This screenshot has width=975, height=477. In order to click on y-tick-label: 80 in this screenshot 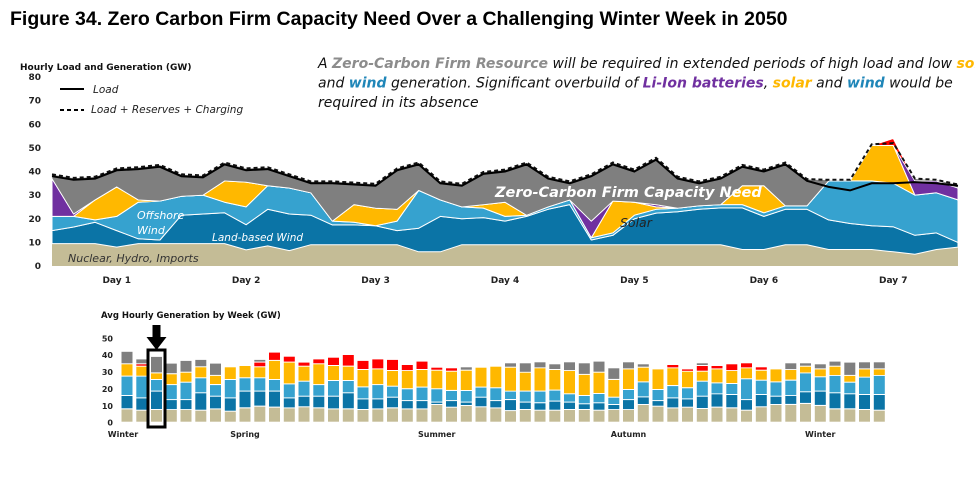, I will do `click(34, 78)`.